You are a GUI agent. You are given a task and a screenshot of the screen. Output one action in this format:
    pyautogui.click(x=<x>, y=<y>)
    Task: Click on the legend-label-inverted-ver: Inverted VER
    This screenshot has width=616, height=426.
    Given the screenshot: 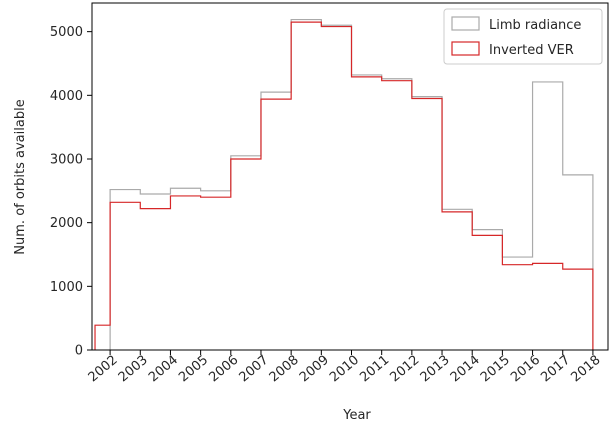 What is the action you would take?
    pyautogui.click(x=531, y=50)
    